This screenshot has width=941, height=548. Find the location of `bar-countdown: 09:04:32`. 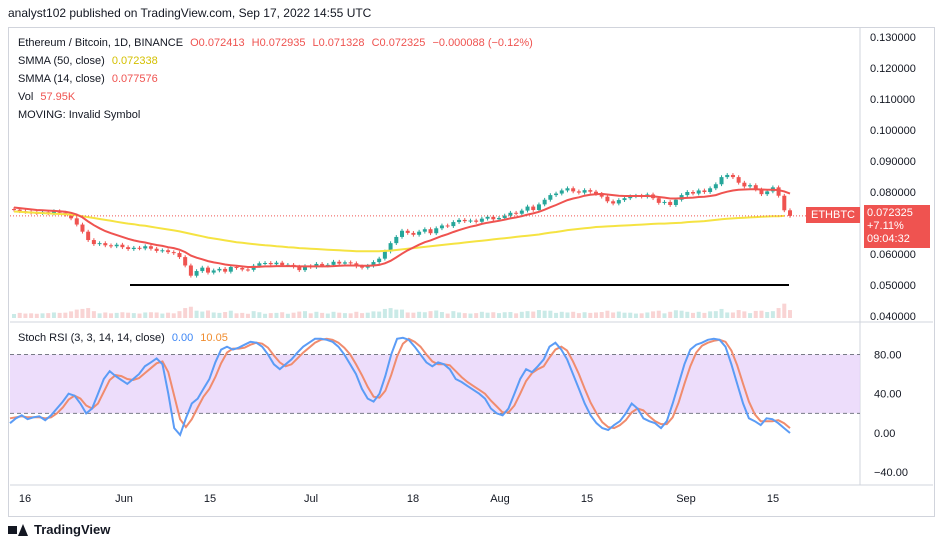

bar-countdown: 09:04:32 is located at coordinates (888, 239).